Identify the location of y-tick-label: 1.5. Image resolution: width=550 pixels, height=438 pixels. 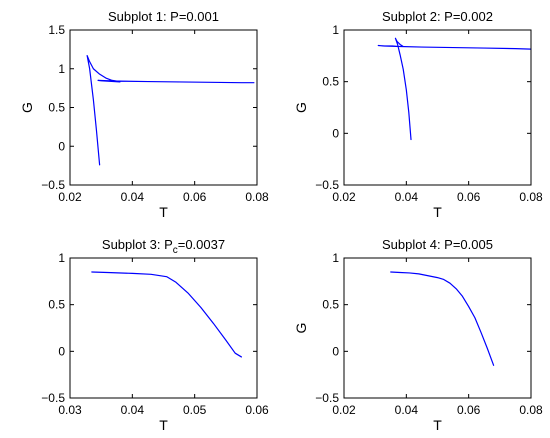
(56, 30).